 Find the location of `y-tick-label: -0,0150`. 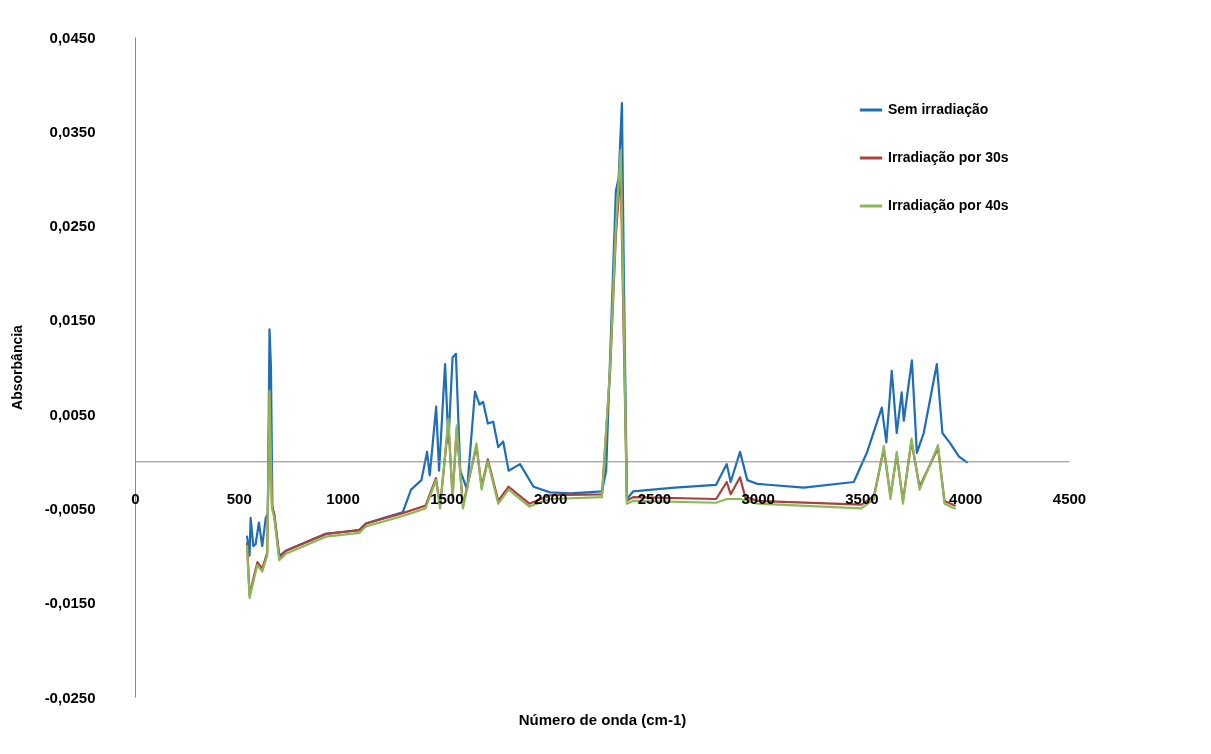

y-tick-label: -0,0150 is located at coordinates (70, 603).